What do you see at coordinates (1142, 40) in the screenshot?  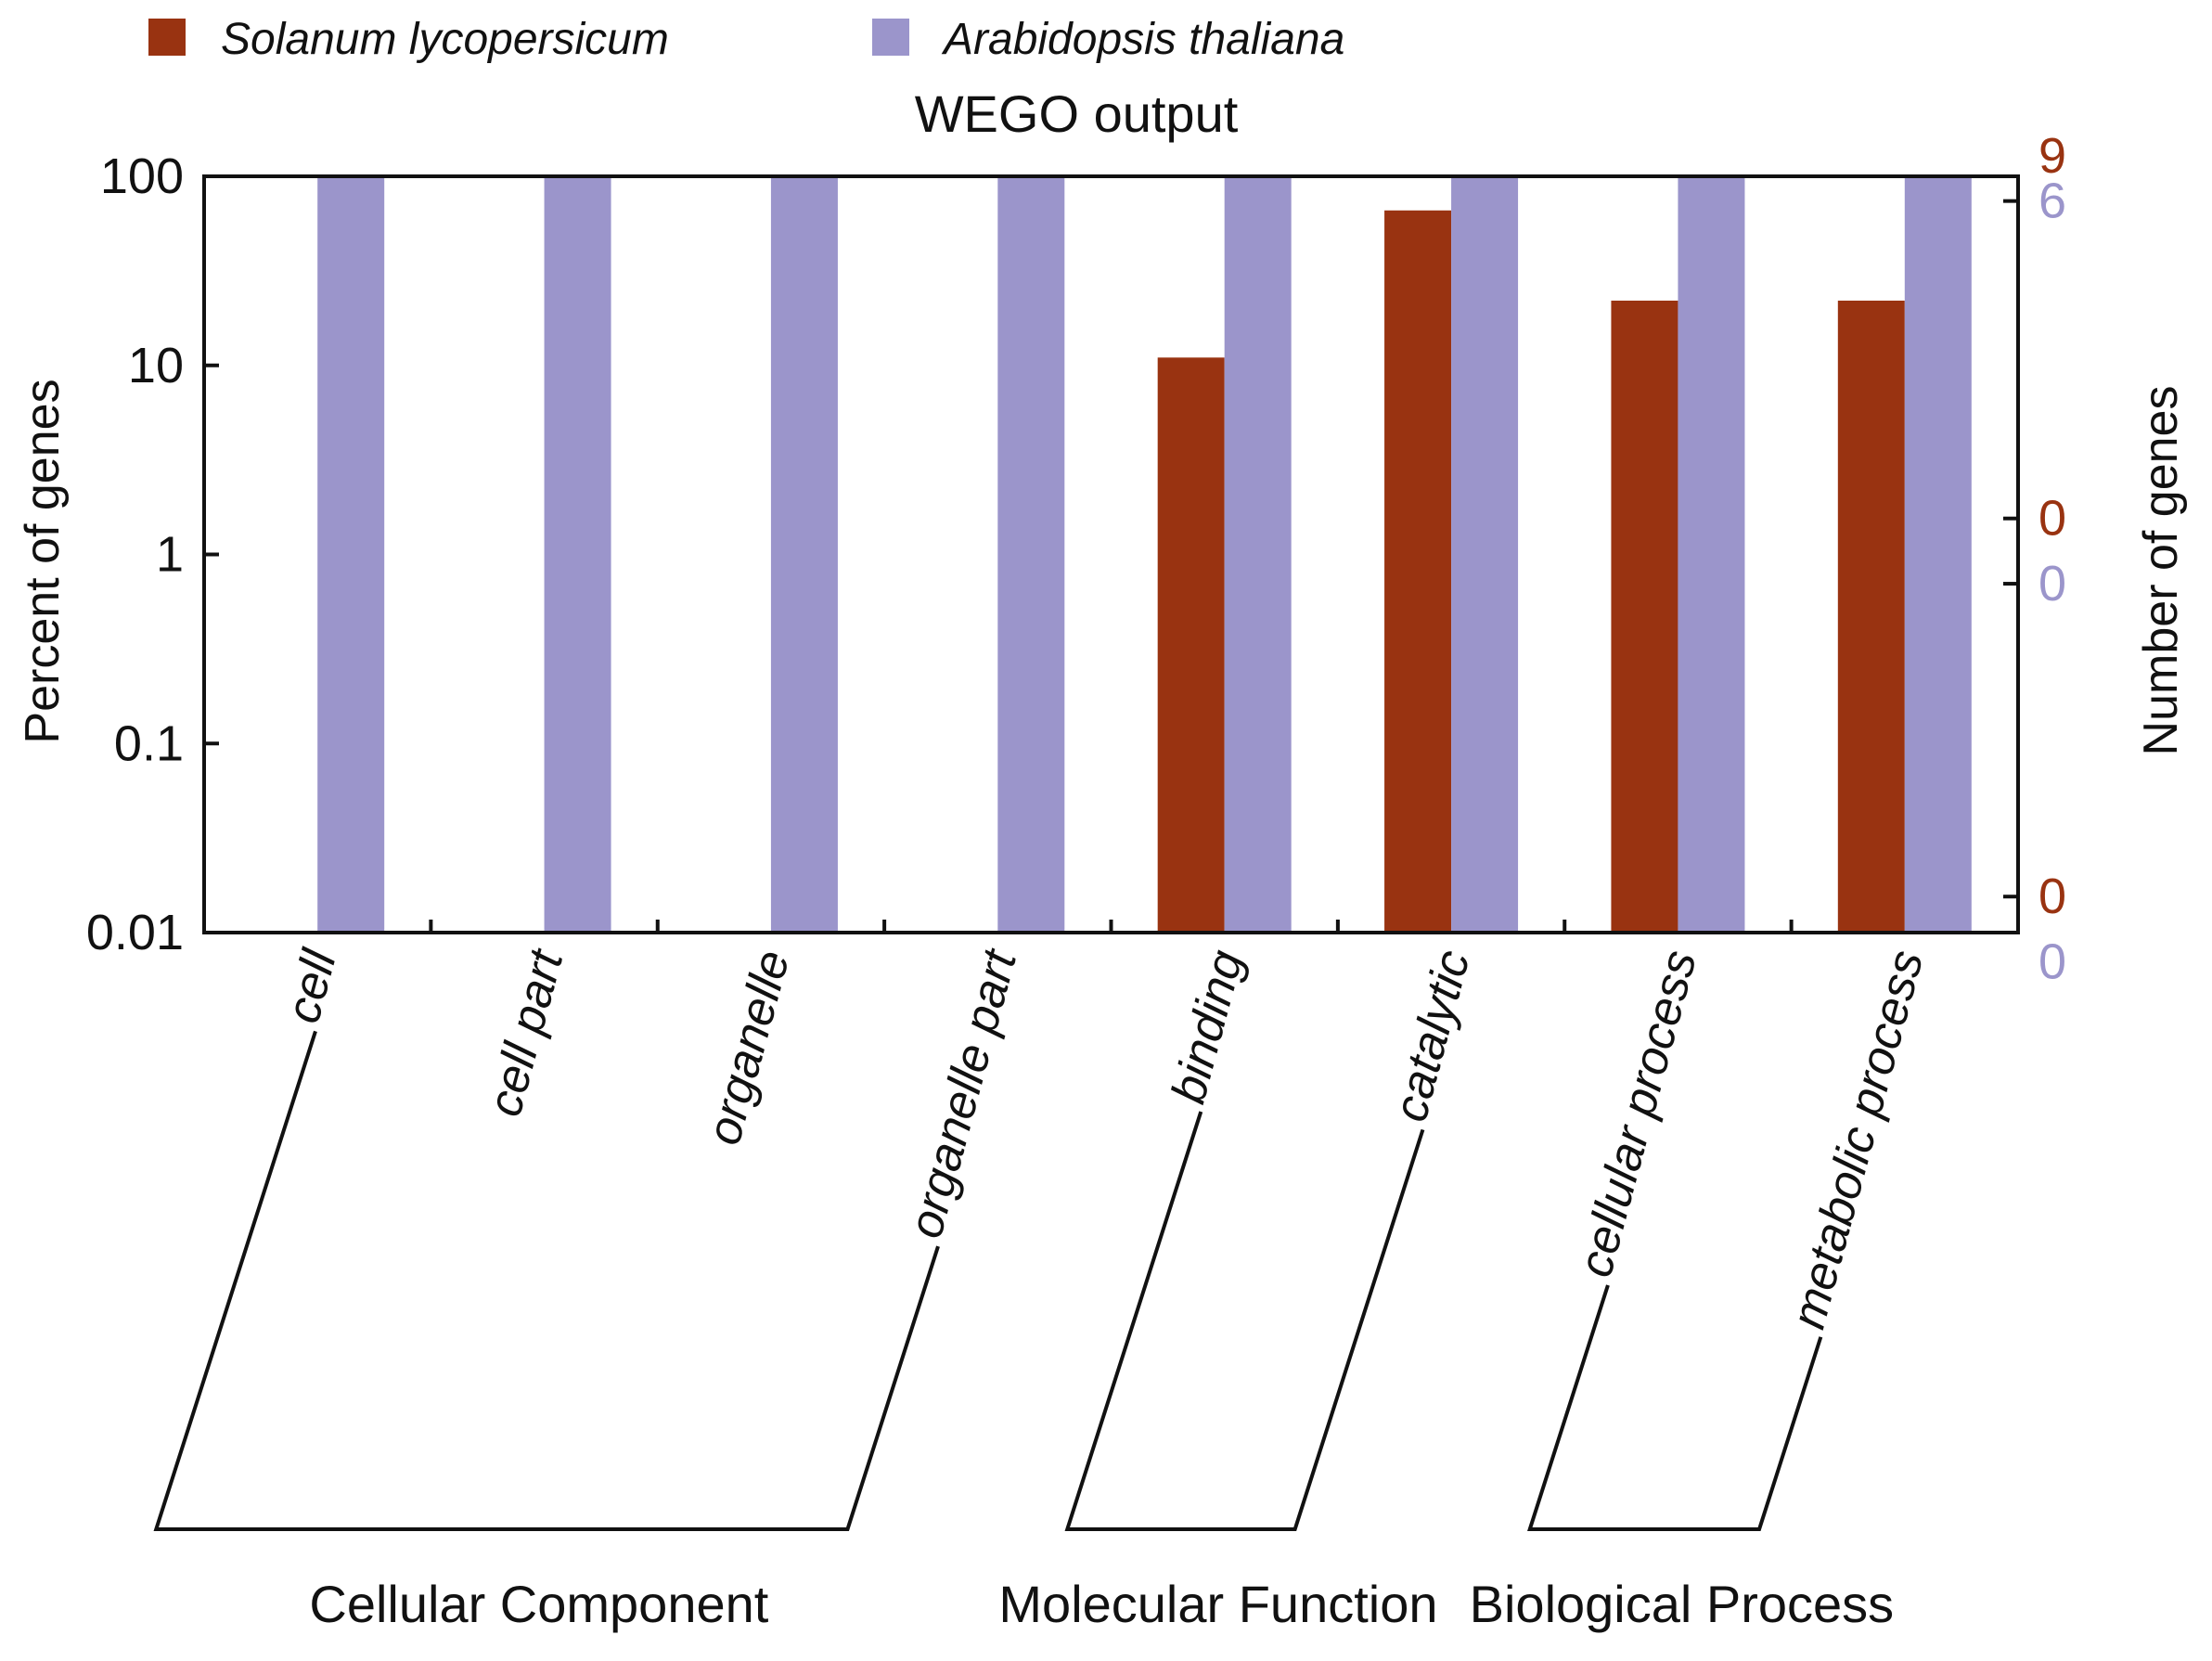 I see `legend-label-arabidopsis: Arabidopsis thaliana` at bounding box center [1142, 40].